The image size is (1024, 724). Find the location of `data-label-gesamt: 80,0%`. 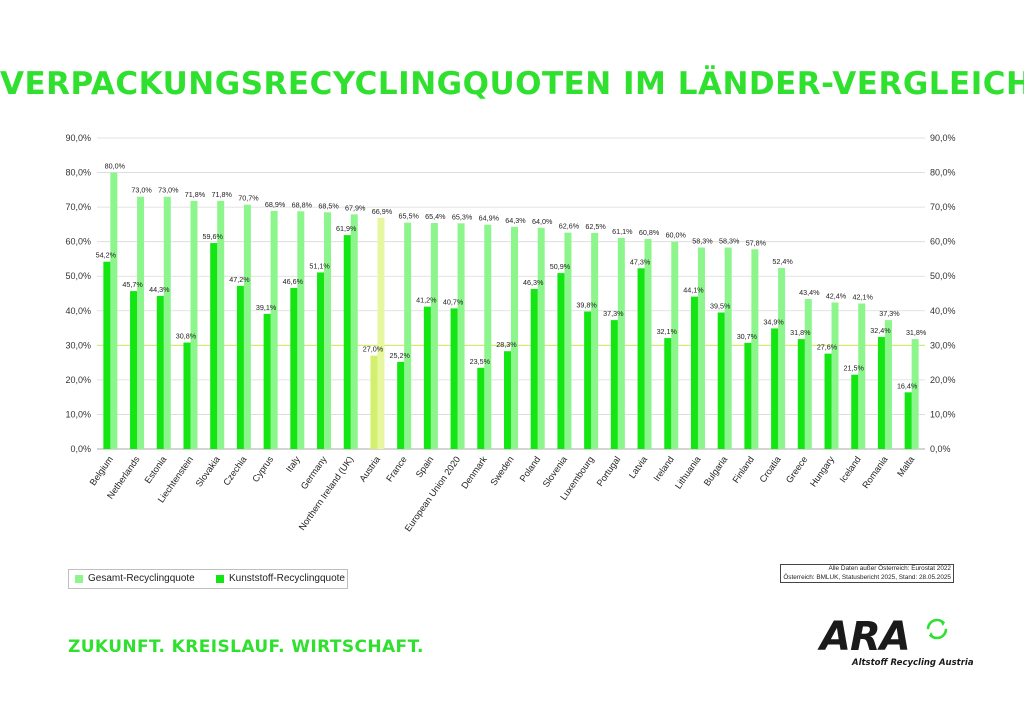

data-label-gesamt: 80,0% is located at coordinates (115, 166).